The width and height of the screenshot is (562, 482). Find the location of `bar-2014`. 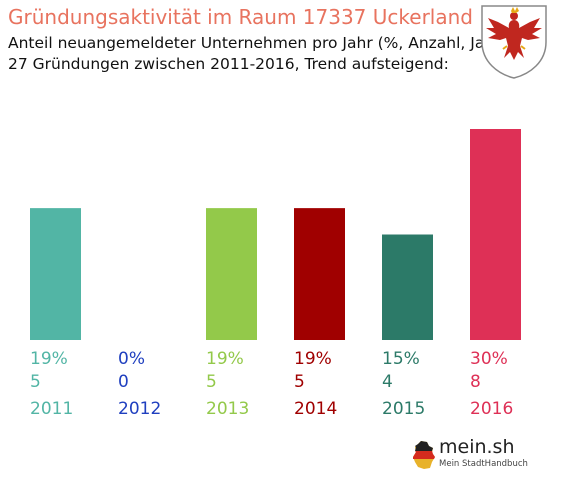

bar-2014 is located at coordinates (319, 274).